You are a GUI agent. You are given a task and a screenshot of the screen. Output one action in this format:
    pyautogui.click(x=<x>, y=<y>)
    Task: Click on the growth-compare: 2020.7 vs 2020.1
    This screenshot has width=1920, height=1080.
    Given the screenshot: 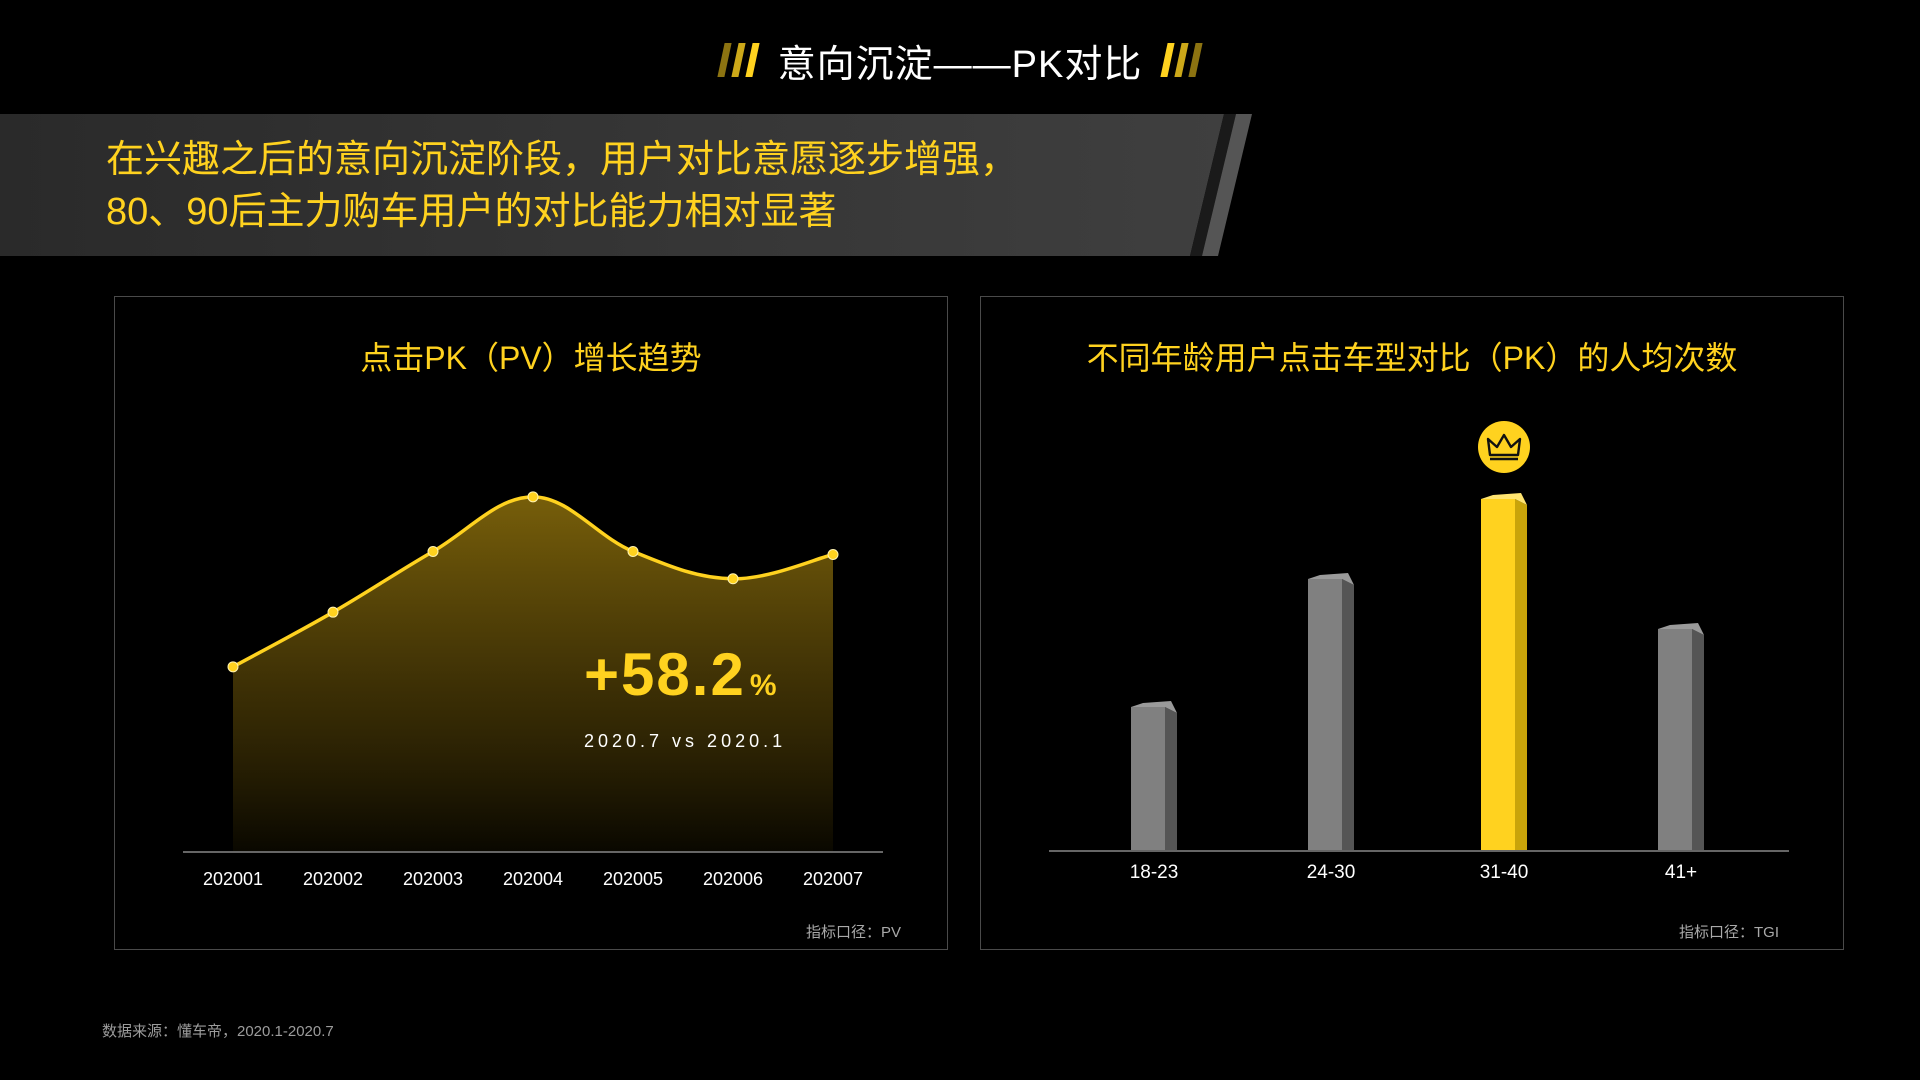 What is the action you would take?
    pyautogui.click(x=685, y=741)
    